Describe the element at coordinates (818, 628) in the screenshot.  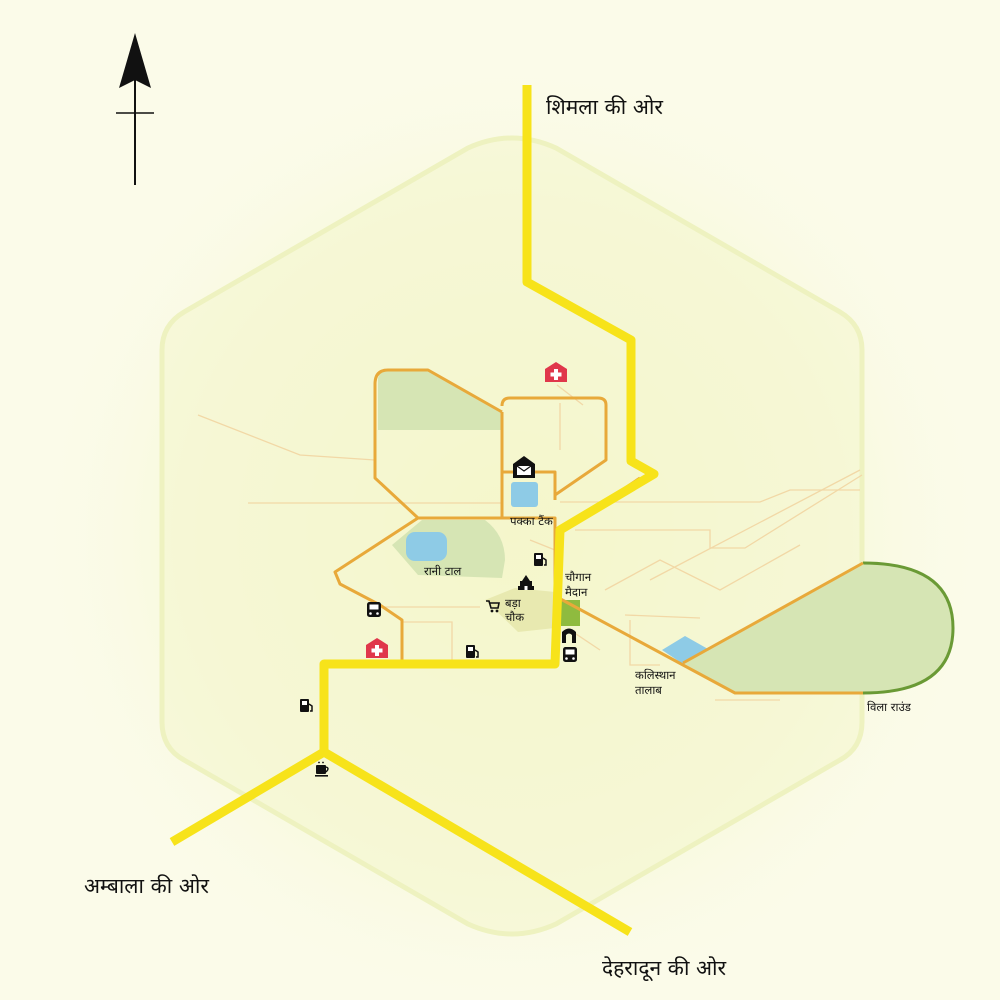
I see `park-villa-round` at that location.